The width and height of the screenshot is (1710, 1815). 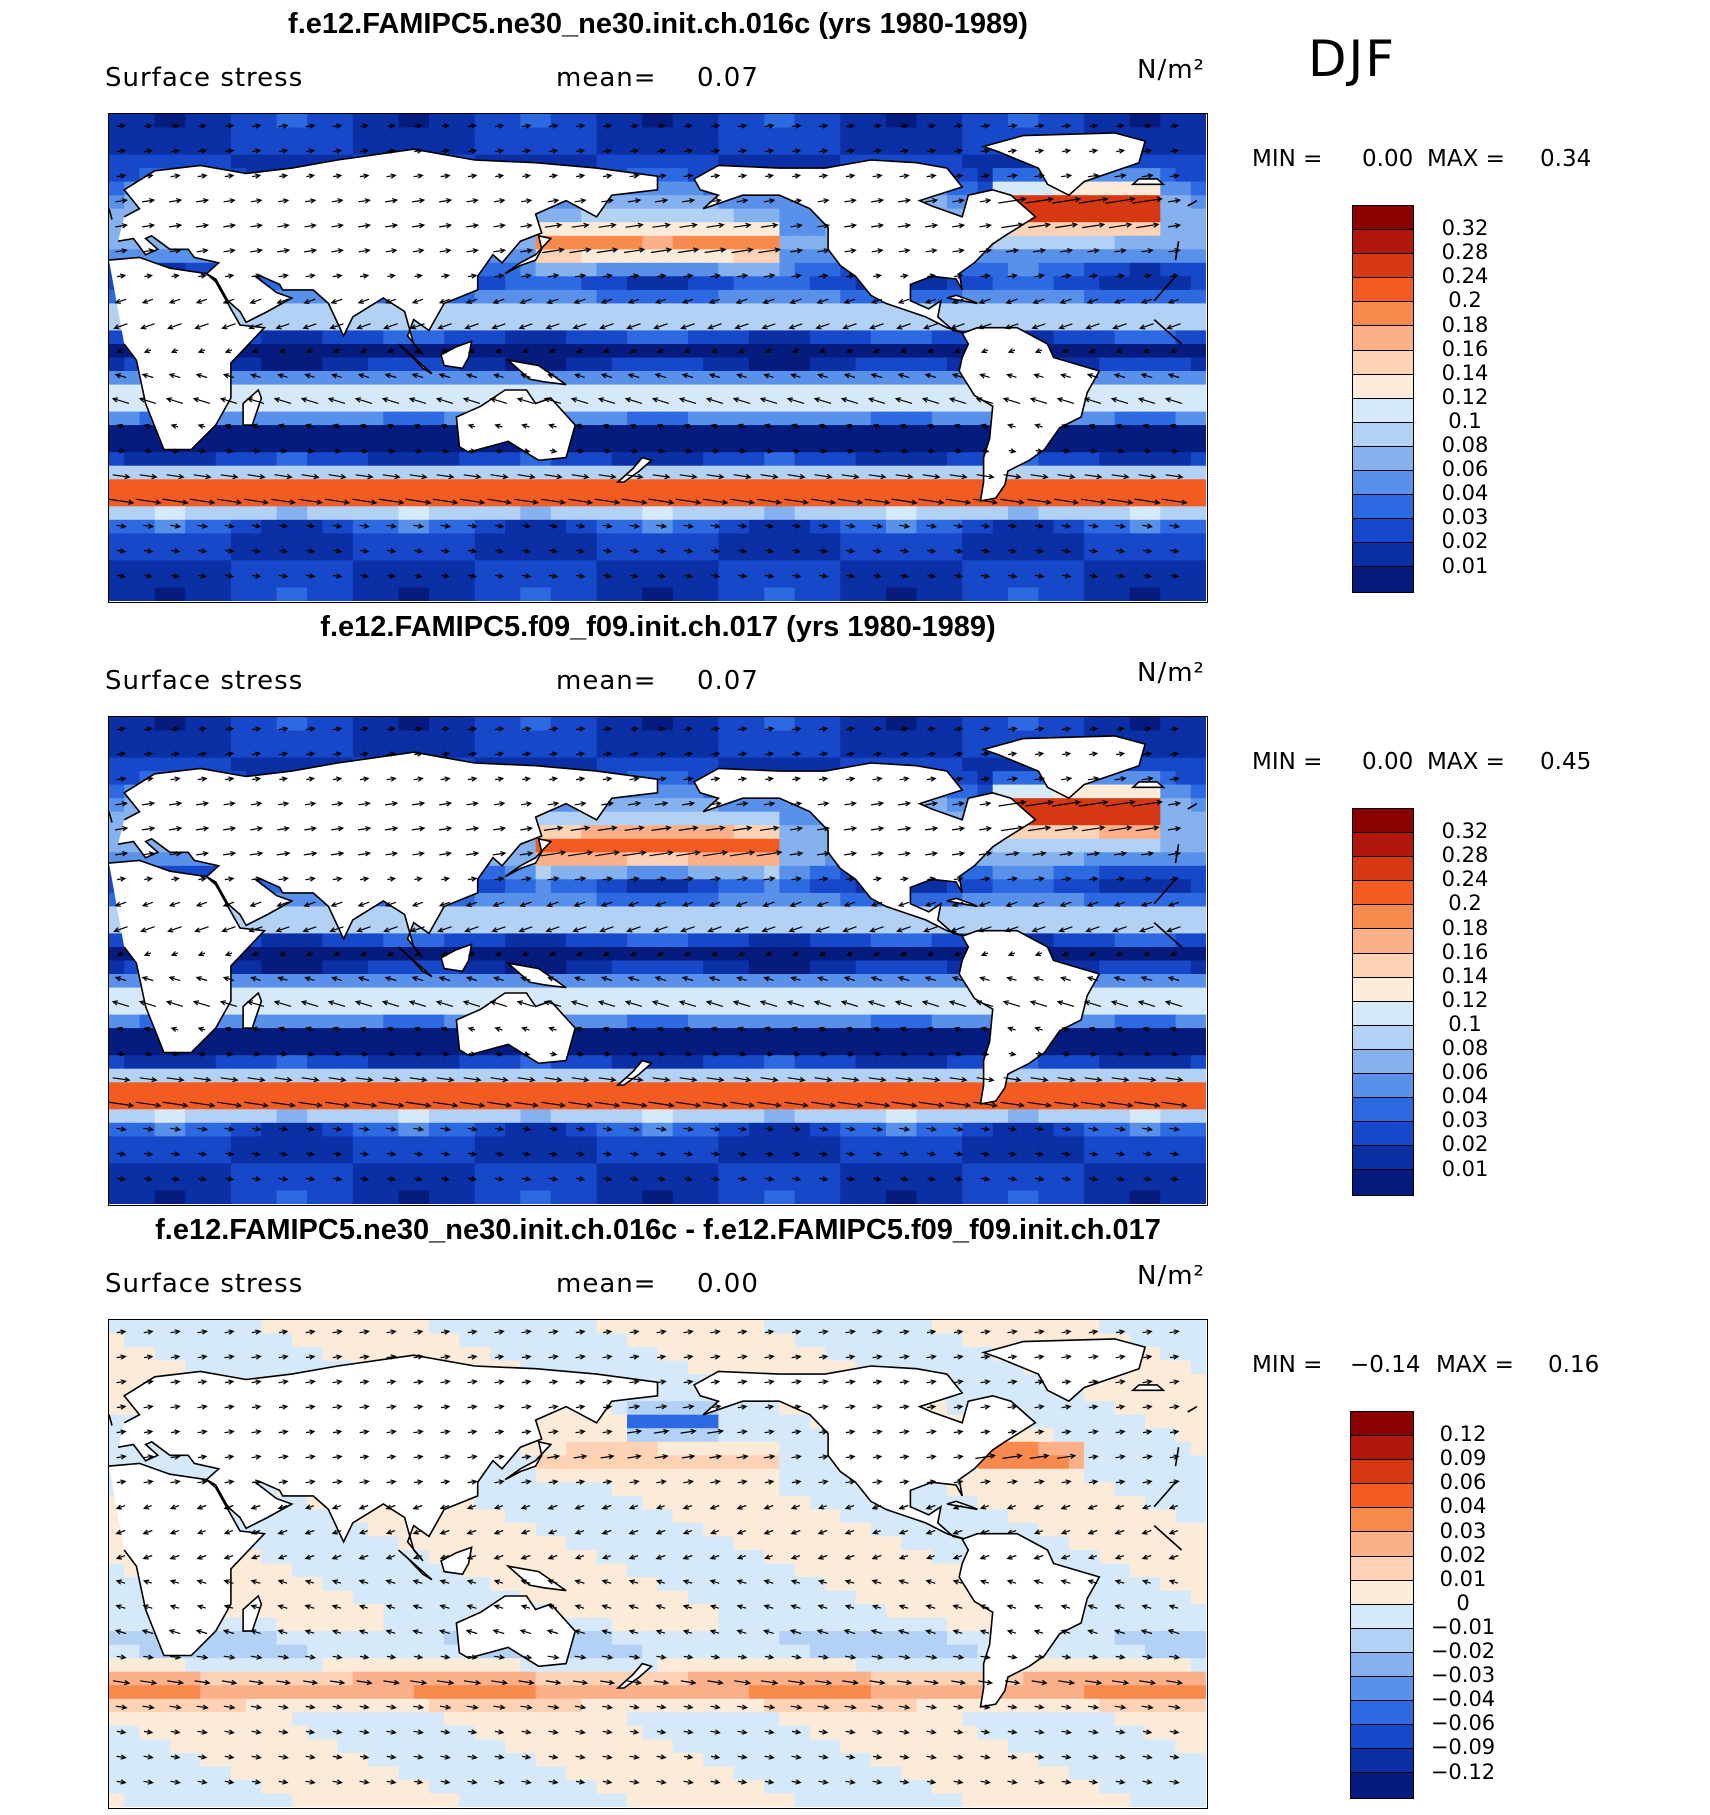 I want to click on colorbar-tick-label: 0.28, so click(x=1465, y=252).